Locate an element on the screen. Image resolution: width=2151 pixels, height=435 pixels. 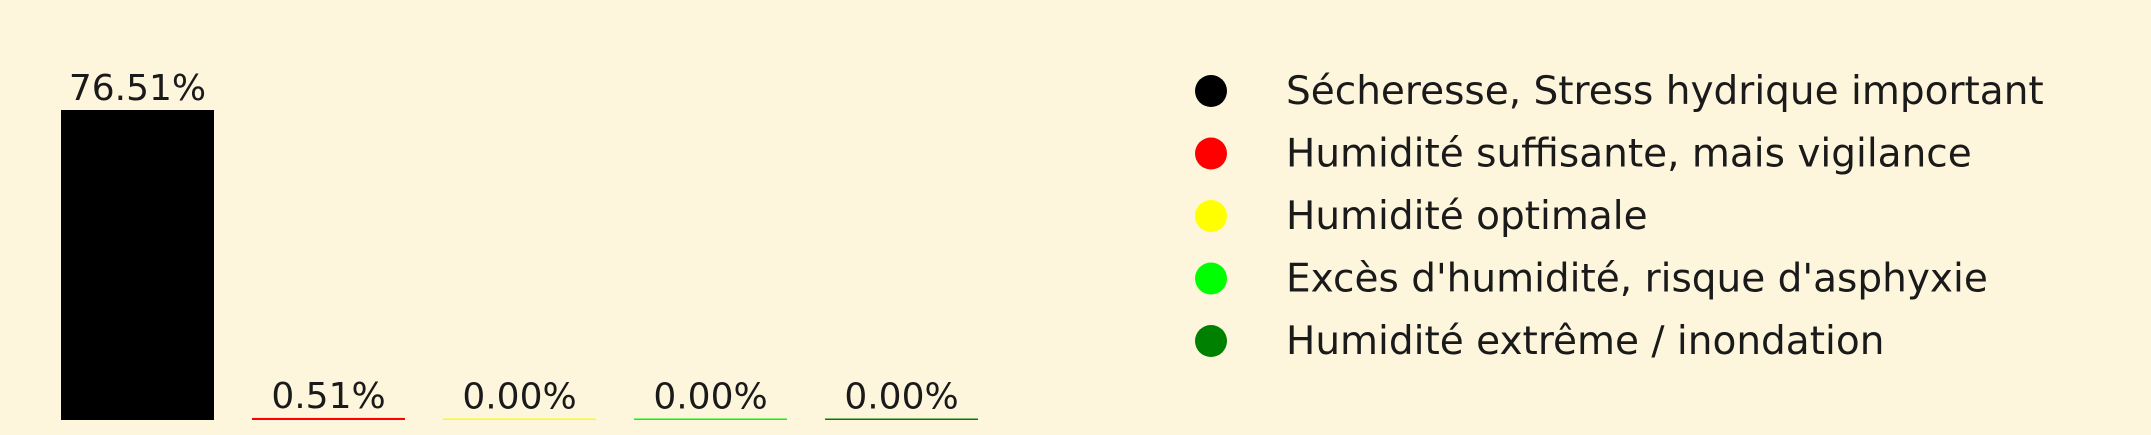
data-label-1: 76.51% is located at coordinates (137, 88).